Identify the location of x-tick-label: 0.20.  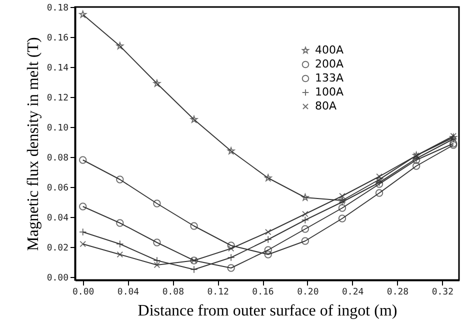
(308, 293).